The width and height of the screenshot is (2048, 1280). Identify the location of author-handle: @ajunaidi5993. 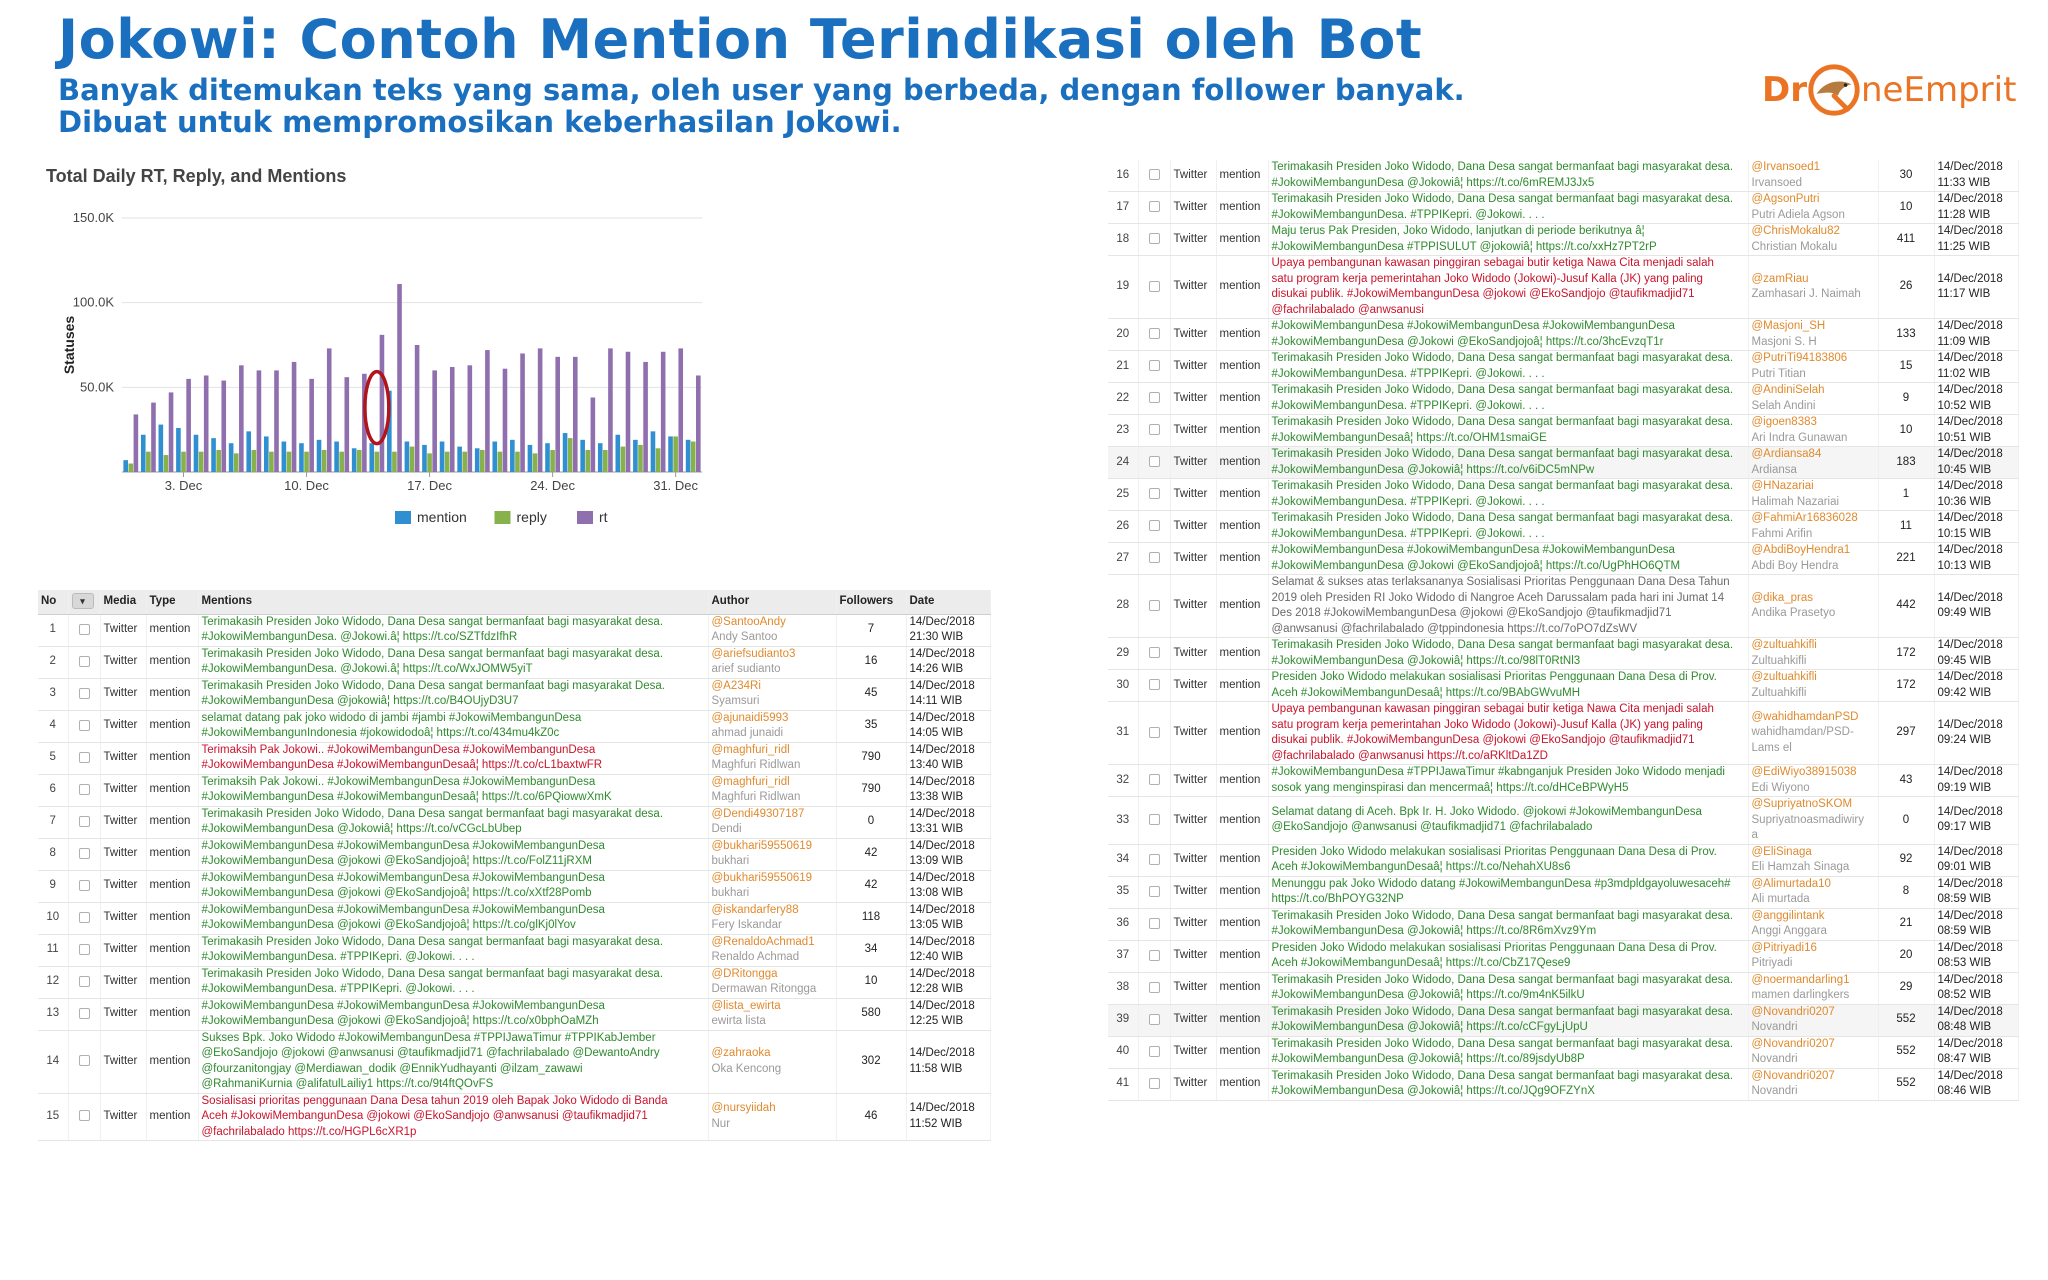
(750, 717).